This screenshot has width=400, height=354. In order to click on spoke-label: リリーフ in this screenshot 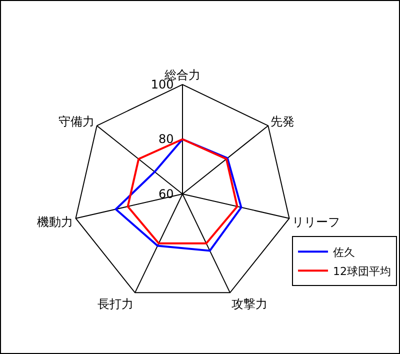, I will do `click(316, 221)`.